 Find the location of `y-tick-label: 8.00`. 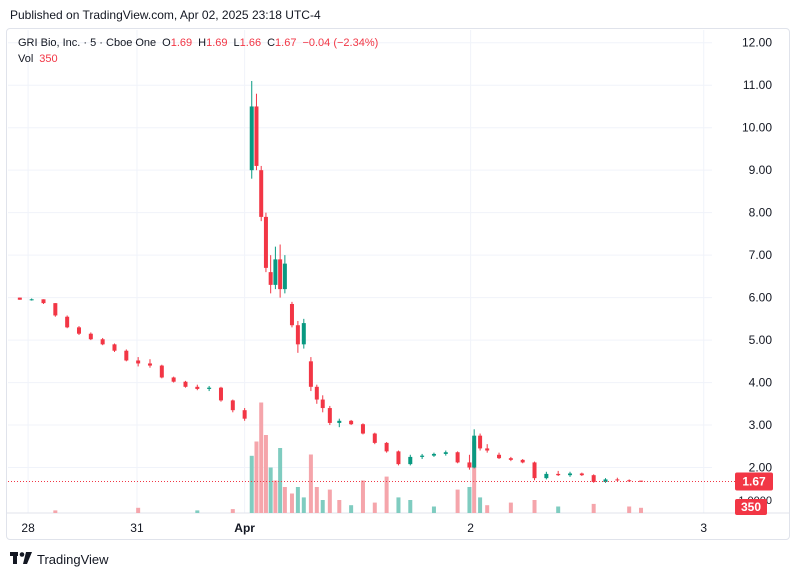

y-tick-label: 8.00 is located at coordinates (761, 213).